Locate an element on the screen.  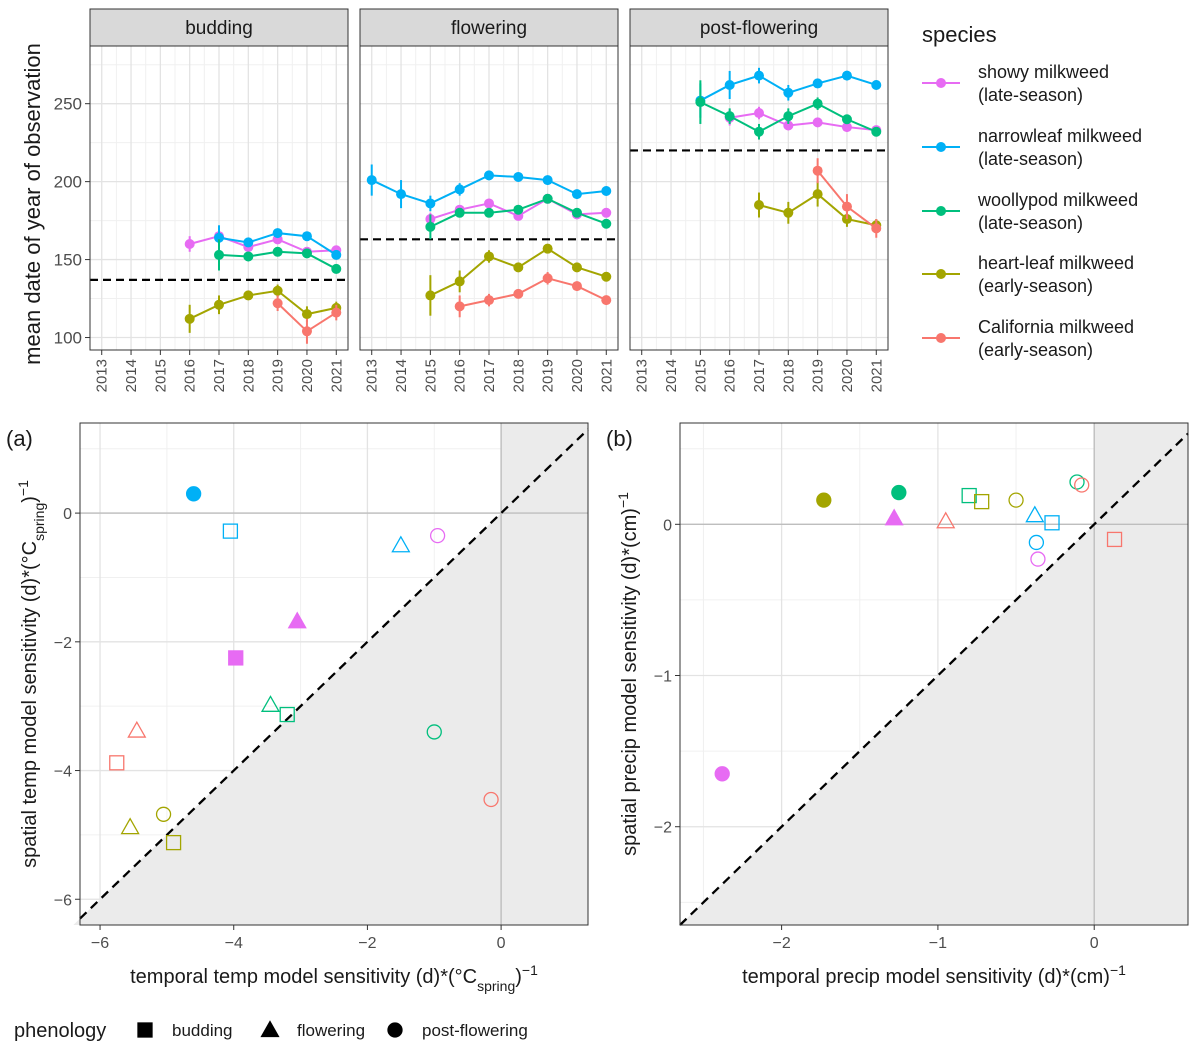
x-tick-label: −2 is located at coordinates (367, 943).